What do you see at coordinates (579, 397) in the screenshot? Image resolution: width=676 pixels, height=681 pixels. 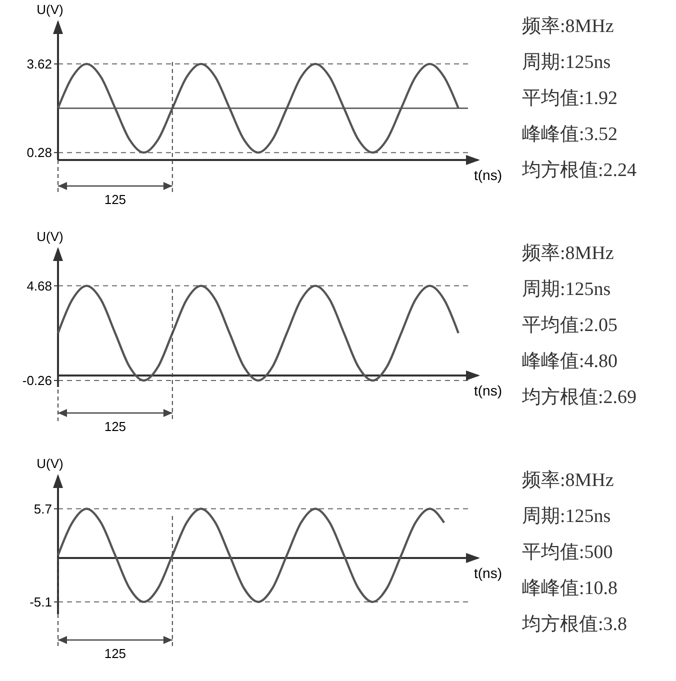 I see `text: 均方根值:2.69` at bounding box center [579, 397].